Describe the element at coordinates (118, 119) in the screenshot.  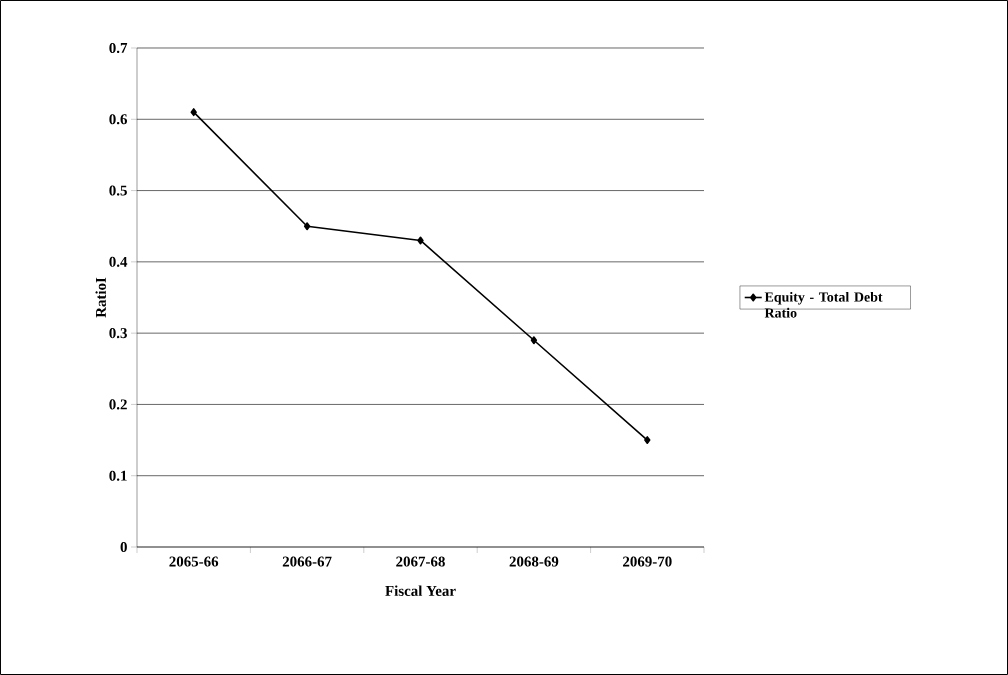
I see `y-tick-label: 0.6` at that location.